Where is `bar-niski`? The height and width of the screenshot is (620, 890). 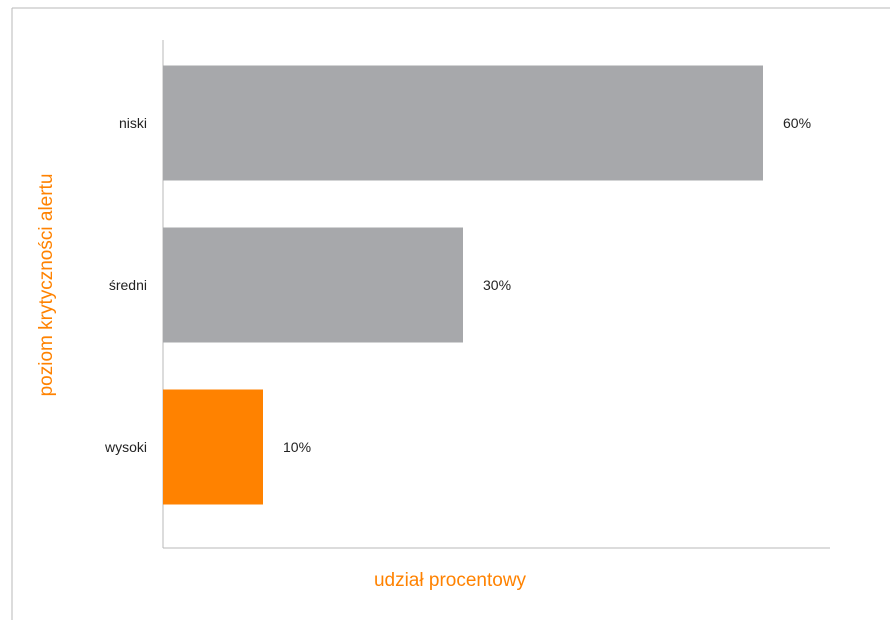 bar-niski is located at coordinates (463, 123).